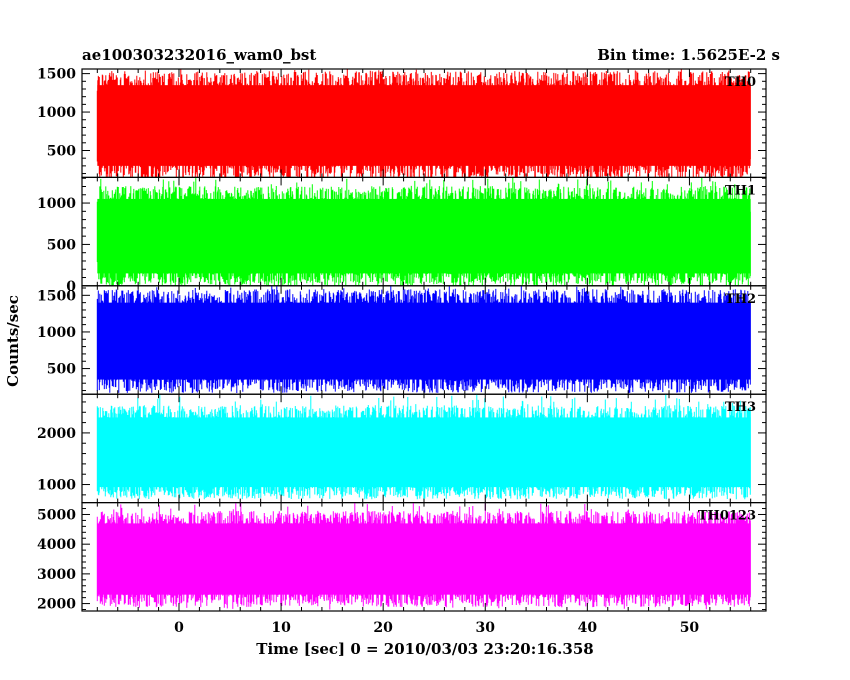  Describe the element at coordinates (424, 649) in the screenshot. I see `x-axis-label: Time [sec] 0 = 2010/03/03 23:20:16.358` at that location.